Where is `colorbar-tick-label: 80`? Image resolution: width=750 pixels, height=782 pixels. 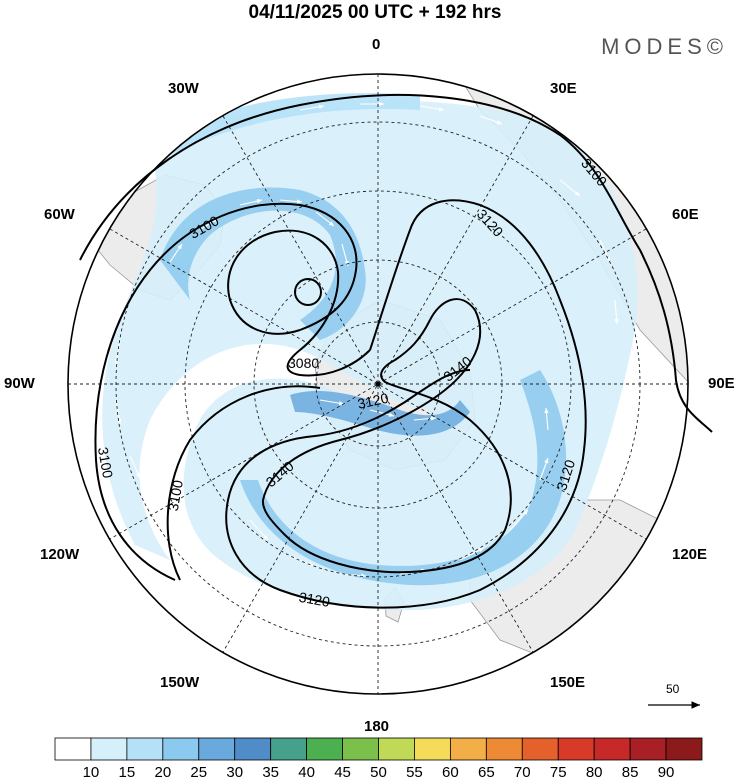
colorbar-tick-label: 80 is located at coordinates (594, 772).